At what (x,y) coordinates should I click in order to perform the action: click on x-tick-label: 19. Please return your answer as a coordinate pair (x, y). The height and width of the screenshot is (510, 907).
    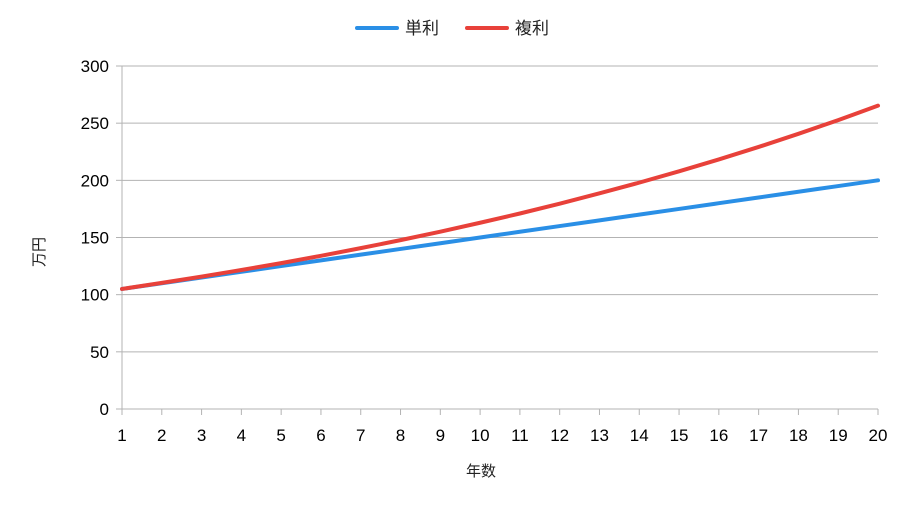
    Looking at the image, I should click on (838, 435).